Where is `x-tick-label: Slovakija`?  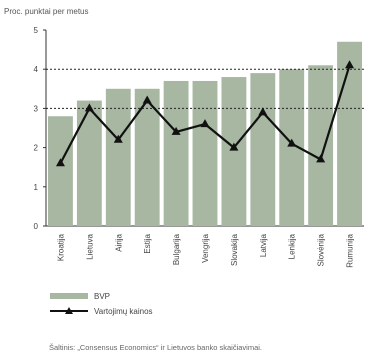 x-tick-label: Slovakija is located at coordinates (234, 249).